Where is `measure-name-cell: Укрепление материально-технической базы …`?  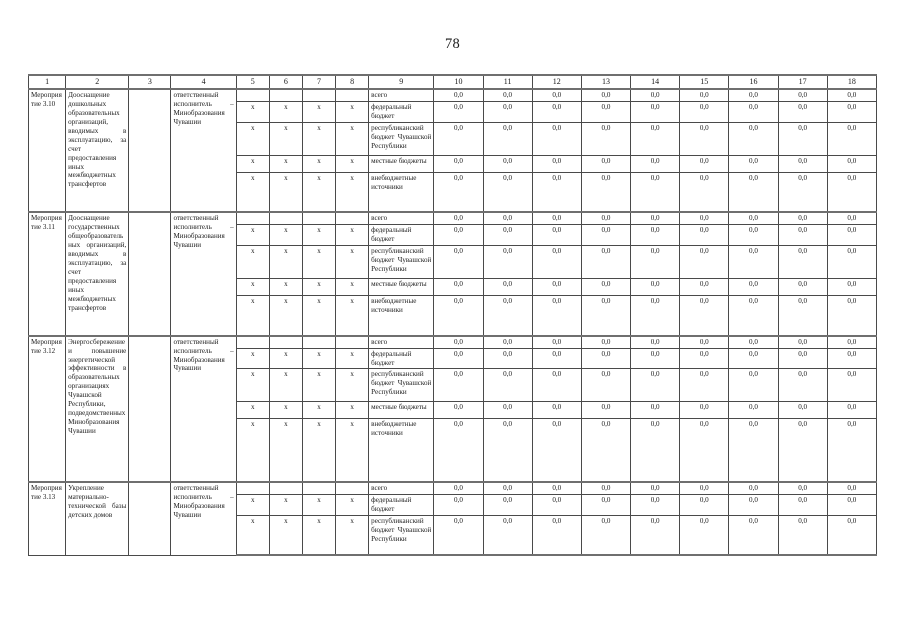
measure-name-cell: Укрепление материально-технической базы … is located at coordinates (97, 518).